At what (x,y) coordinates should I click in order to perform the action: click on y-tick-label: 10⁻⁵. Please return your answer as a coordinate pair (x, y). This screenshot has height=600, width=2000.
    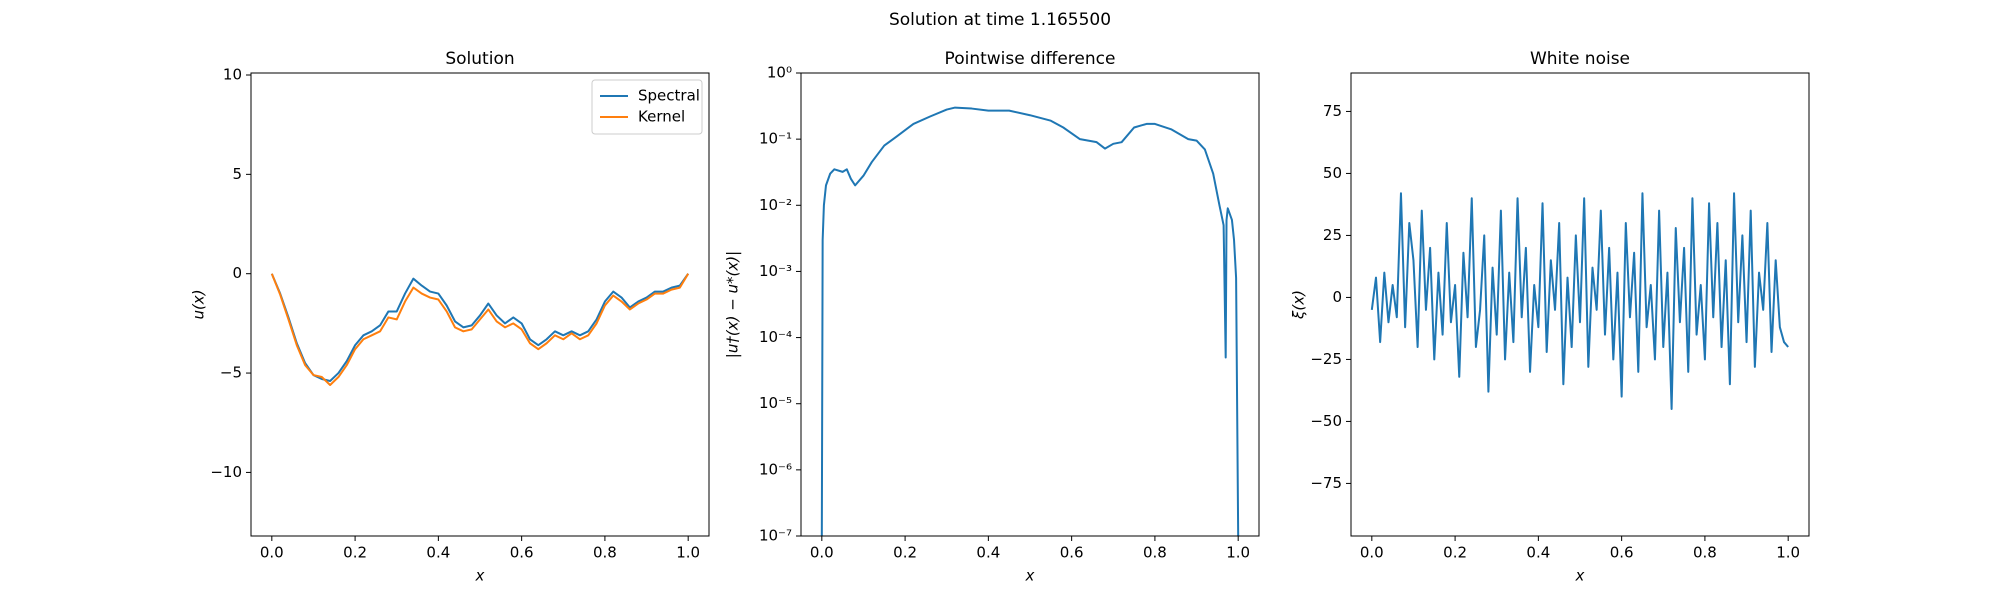
    Looking at the image, I should click on (775, 403).